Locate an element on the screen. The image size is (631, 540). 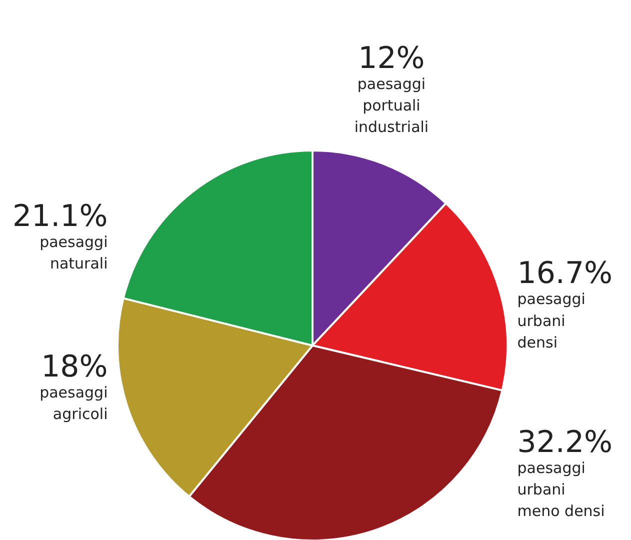
data-label: 32.2% is located at coordinates (565, 442).